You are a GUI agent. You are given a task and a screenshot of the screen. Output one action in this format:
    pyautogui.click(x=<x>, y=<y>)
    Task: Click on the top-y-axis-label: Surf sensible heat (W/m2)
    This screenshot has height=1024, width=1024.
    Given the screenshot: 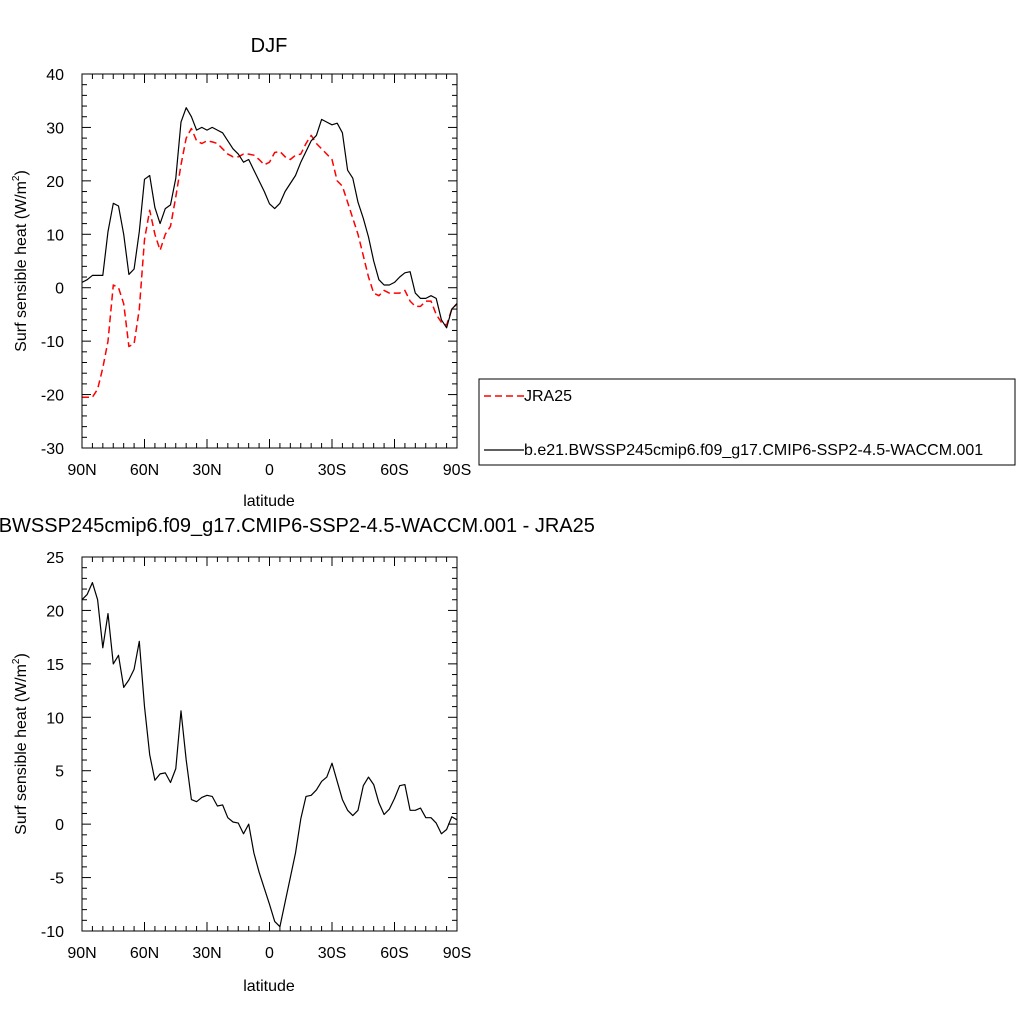 What is the action you would take?
    pyautogui.click(x=20, y=261)
    